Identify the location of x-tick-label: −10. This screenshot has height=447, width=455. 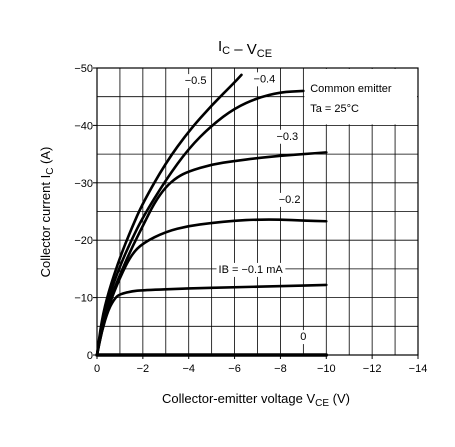
(326, 369).